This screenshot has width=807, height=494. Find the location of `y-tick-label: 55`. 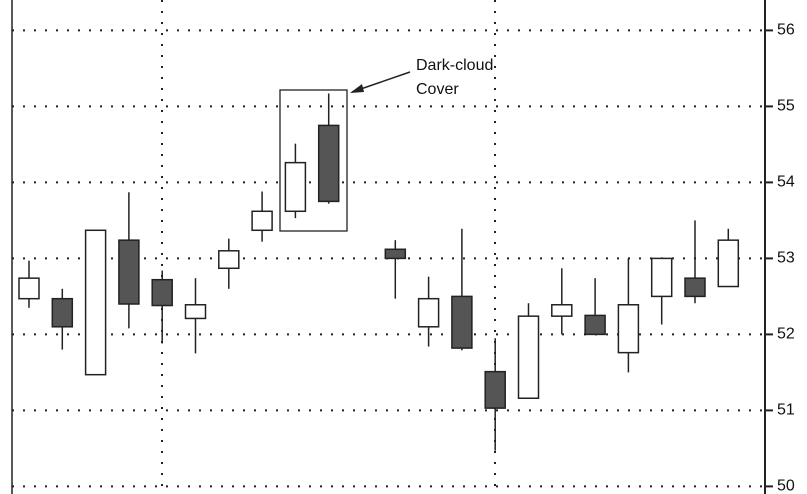

y-tick-label: 55 is located at coordinates (786, 106).